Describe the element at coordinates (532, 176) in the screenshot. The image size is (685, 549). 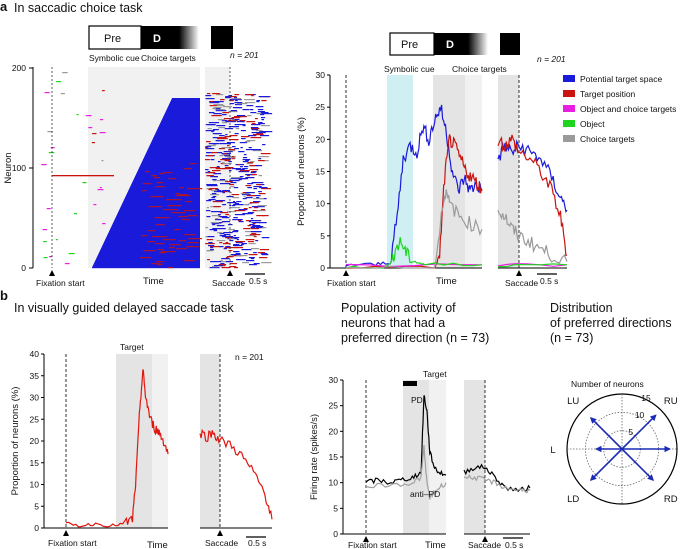
I see `series-line-0-saccade` at that location.